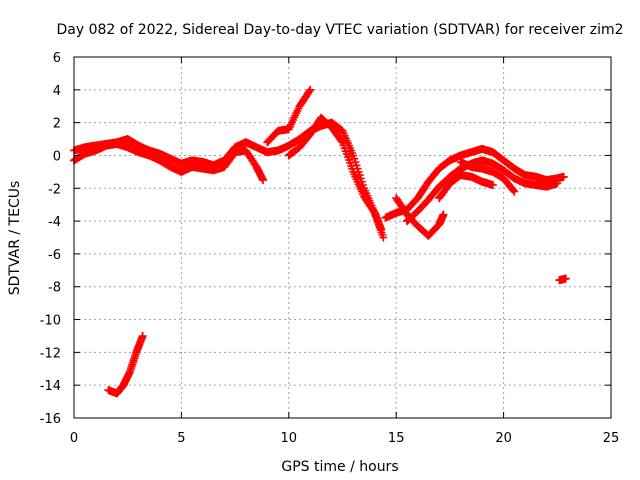 The width and height of the screenshot is (640, 480). Describe the element at coordinates (54, 255) in the screenshot. I see `y-tick-label: -6` at that location.